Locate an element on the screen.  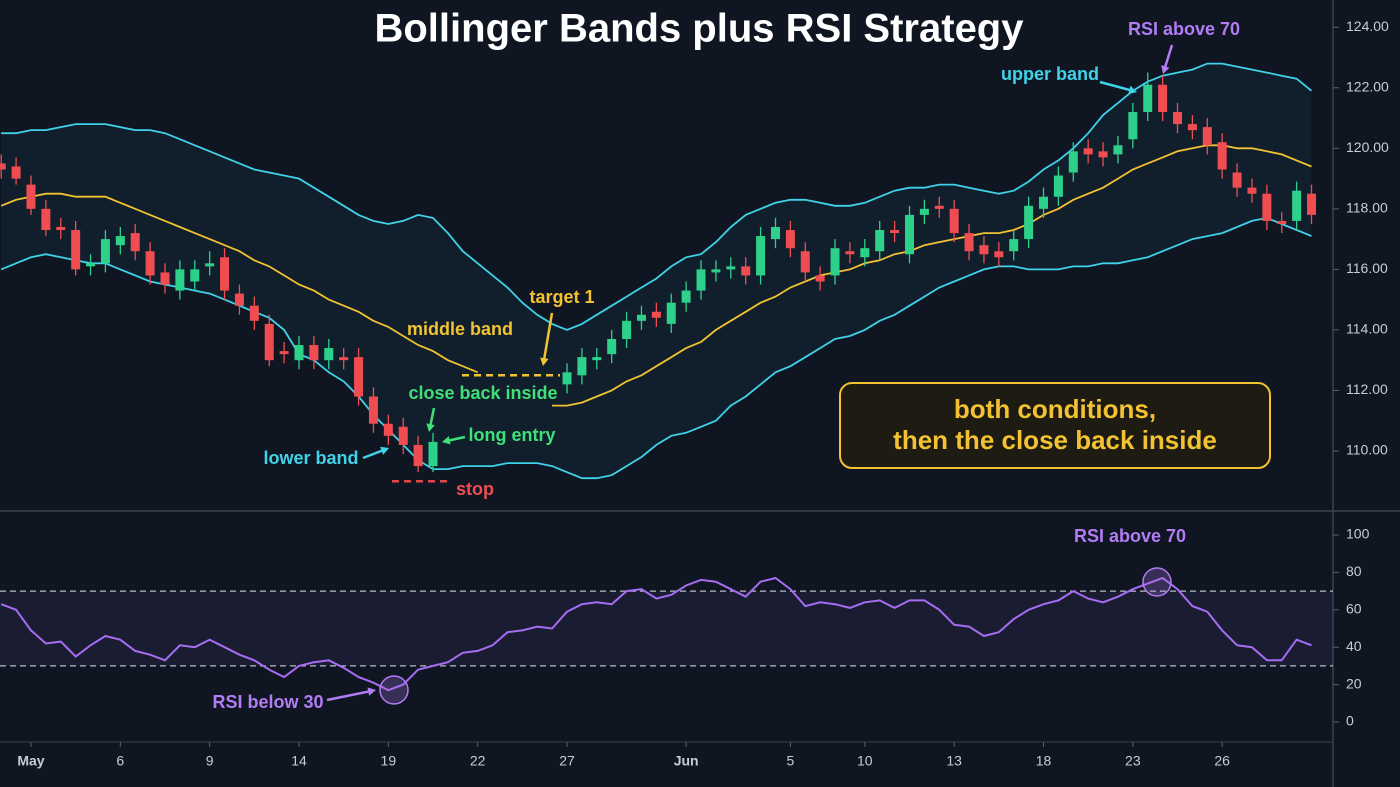
callout-text: both conditions, is located at coordinates (1055, 409).